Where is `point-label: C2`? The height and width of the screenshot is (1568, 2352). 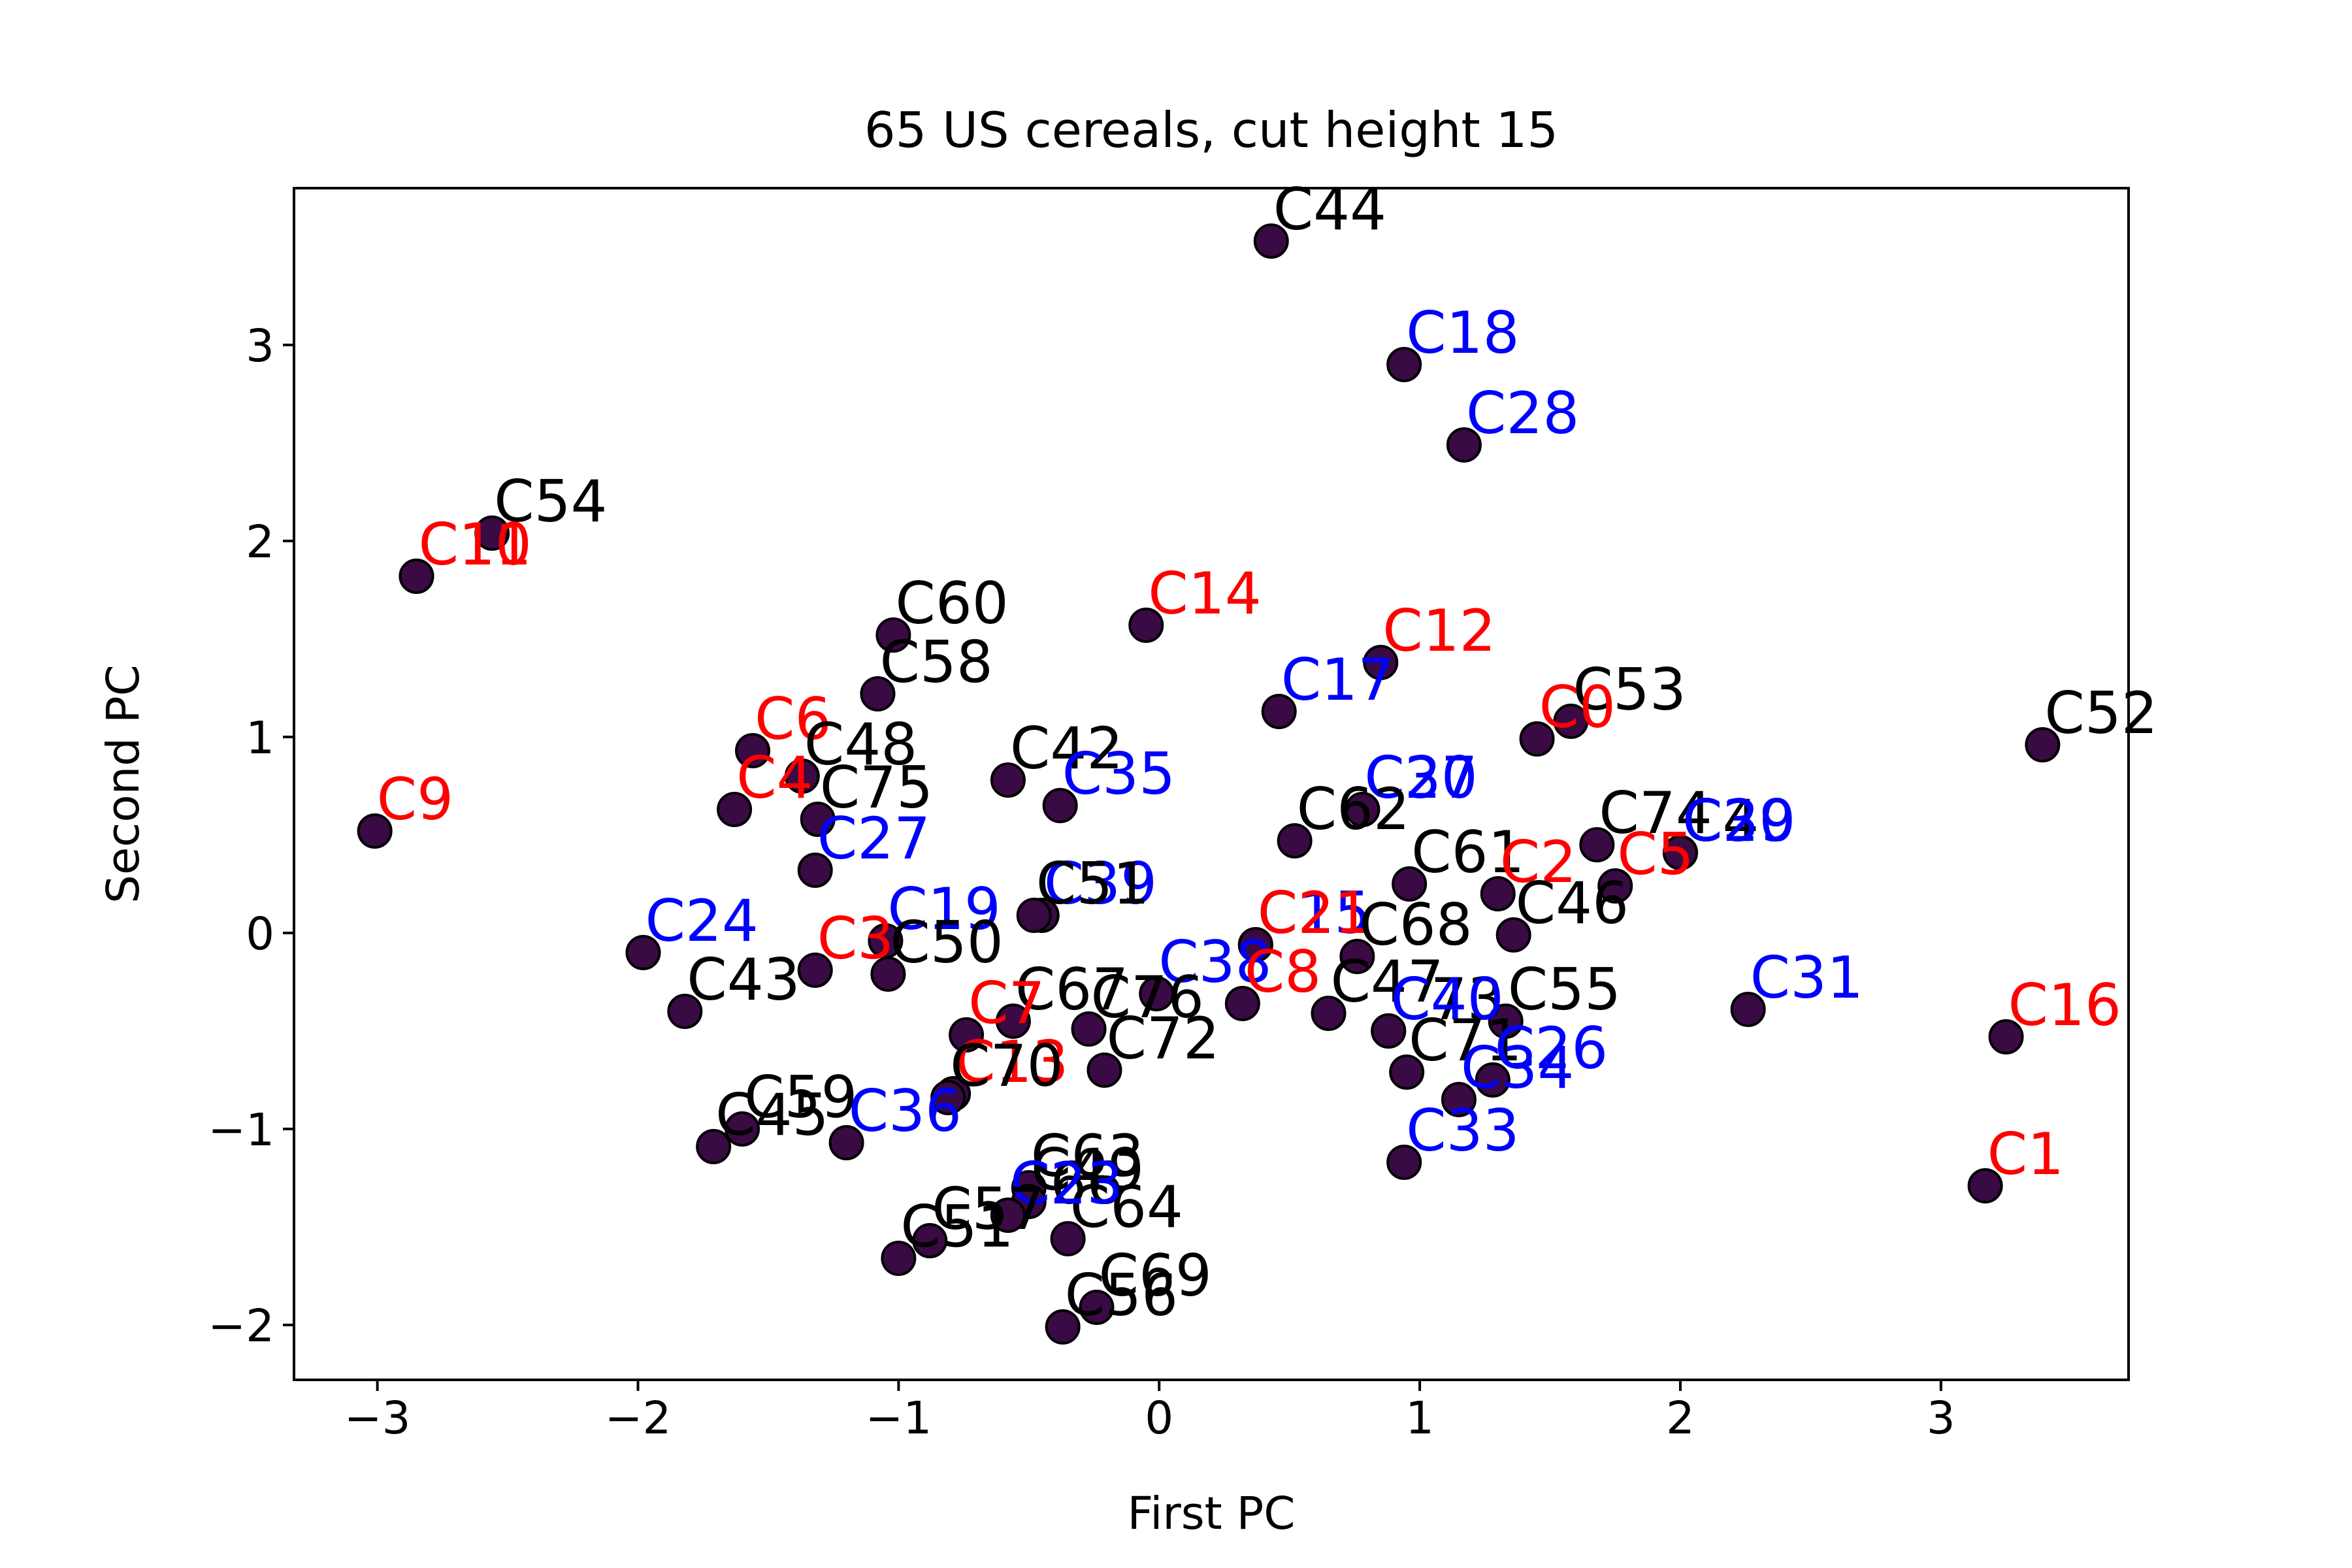 point-label: C2 is located at coordinates (1538, 862).